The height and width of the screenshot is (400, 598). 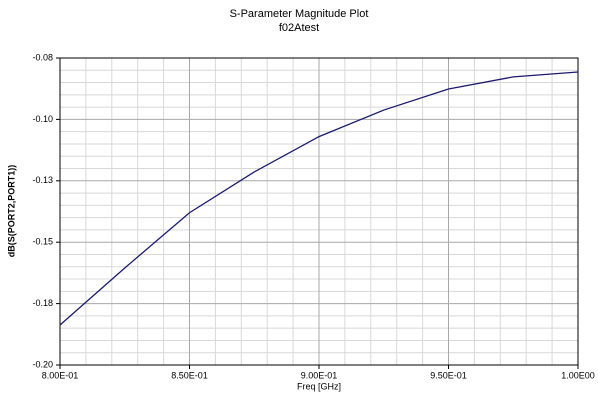 What do you see at coordinates (42, 57) in the screenshot?
I see `y-tick-label: -0.08` at bounding box center [42, 57].